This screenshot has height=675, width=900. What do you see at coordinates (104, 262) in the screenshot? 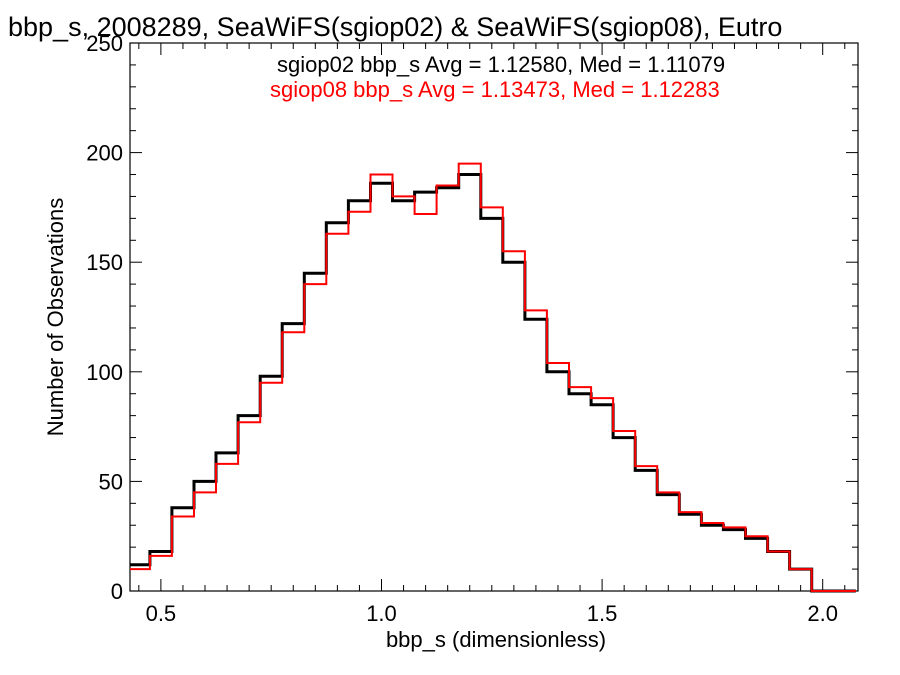
I see `y-tick-label: 150` at bounding box center [104, 262].